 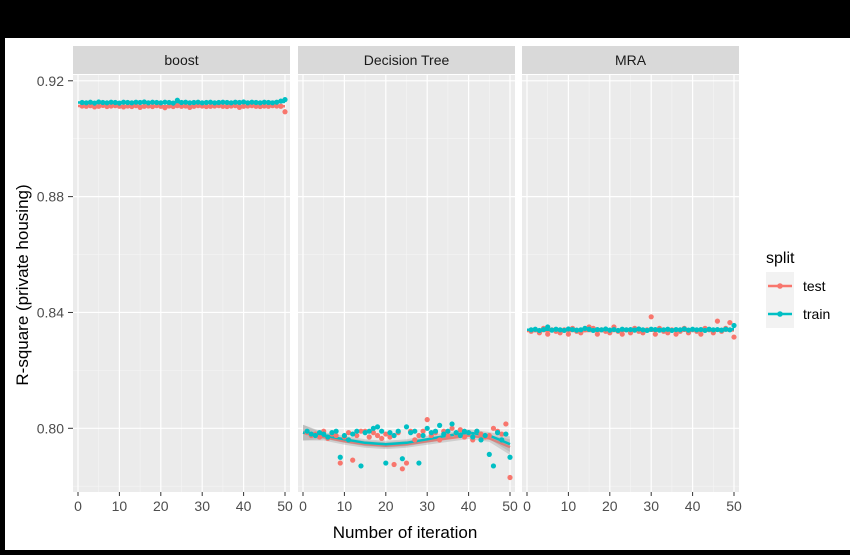 What do you see at coordinates (22, 284) in the screenshot?
I see `y-axis-label: R-square (private housing)` at bounding box center [22, 284].